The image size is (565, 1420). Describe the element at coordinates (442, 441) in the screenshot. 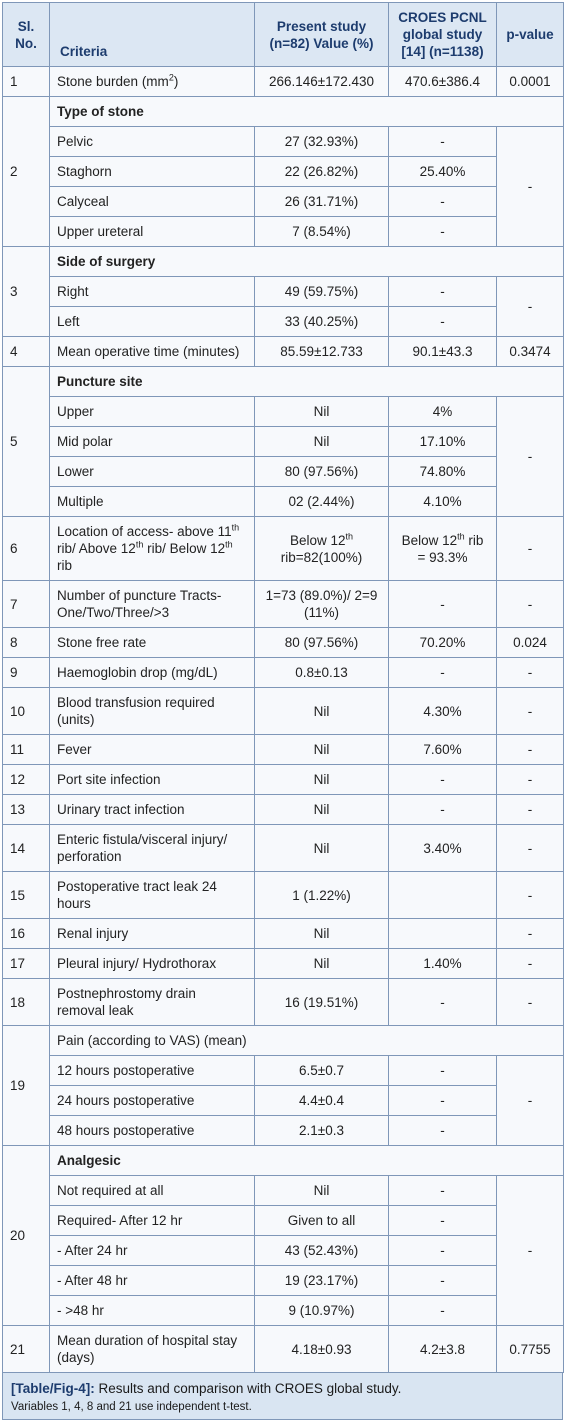

I see `croes-study: 17.10%` at that location.